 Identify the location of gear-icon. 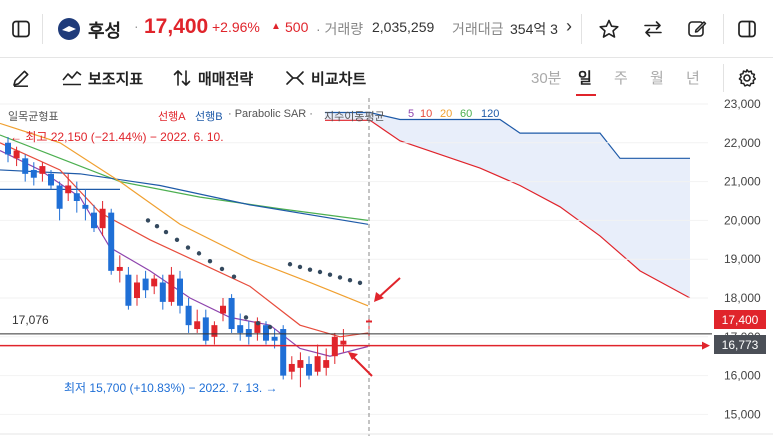
(747, 78).